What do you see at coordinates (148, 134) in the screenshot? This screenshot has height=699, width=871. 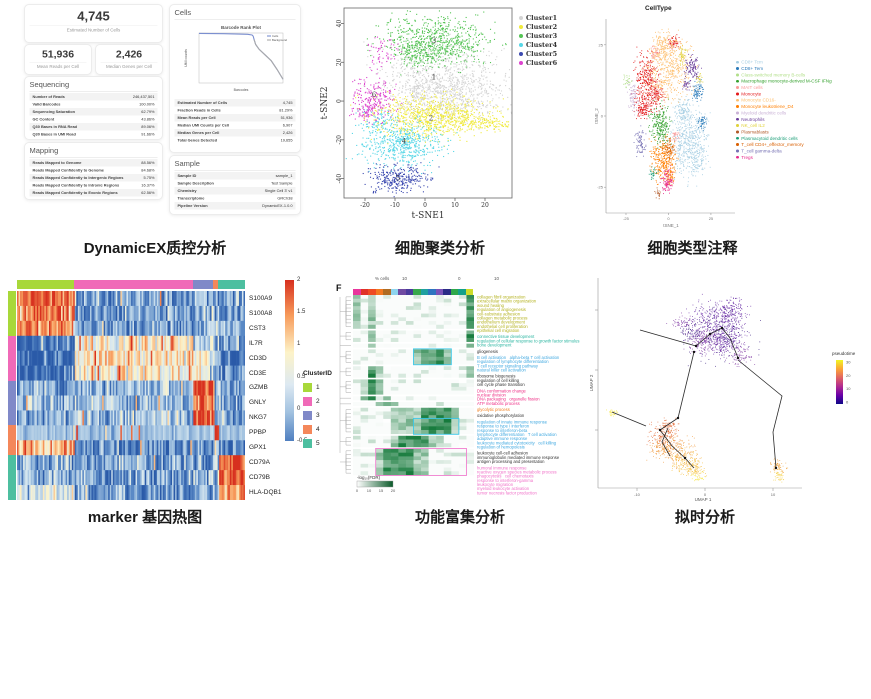 I see `metric-value: 91.66%` at bounding box center [148, 134].